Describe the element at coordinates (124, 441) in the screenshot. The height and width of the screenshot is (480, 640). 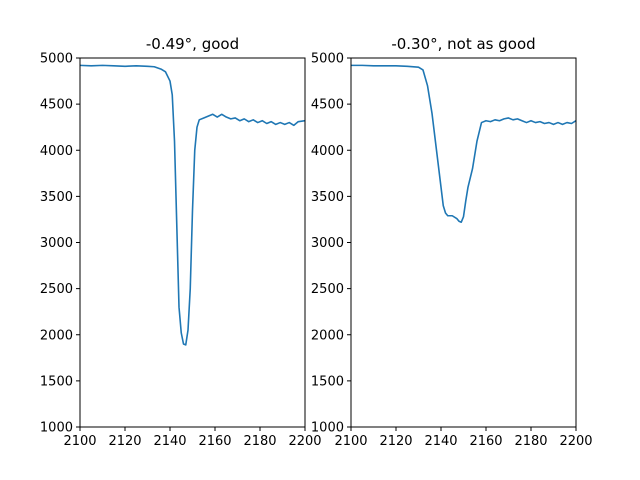
I see `left-x-tick-label: 2120` at that location.